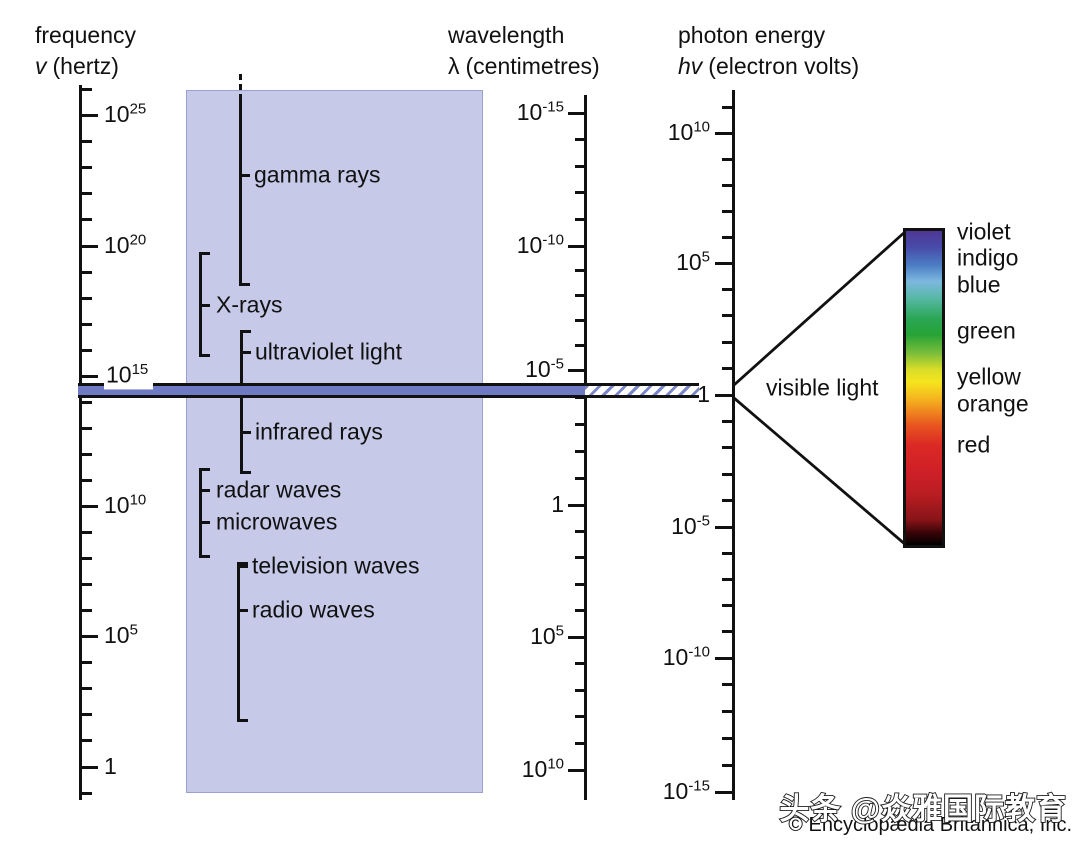 Image resolution: width=1080 pixels, height=848 pixels. Describe the element at coordinates (506, 35) in the screenshot. I see `wavelength-title-line1: wavelength` at that location.